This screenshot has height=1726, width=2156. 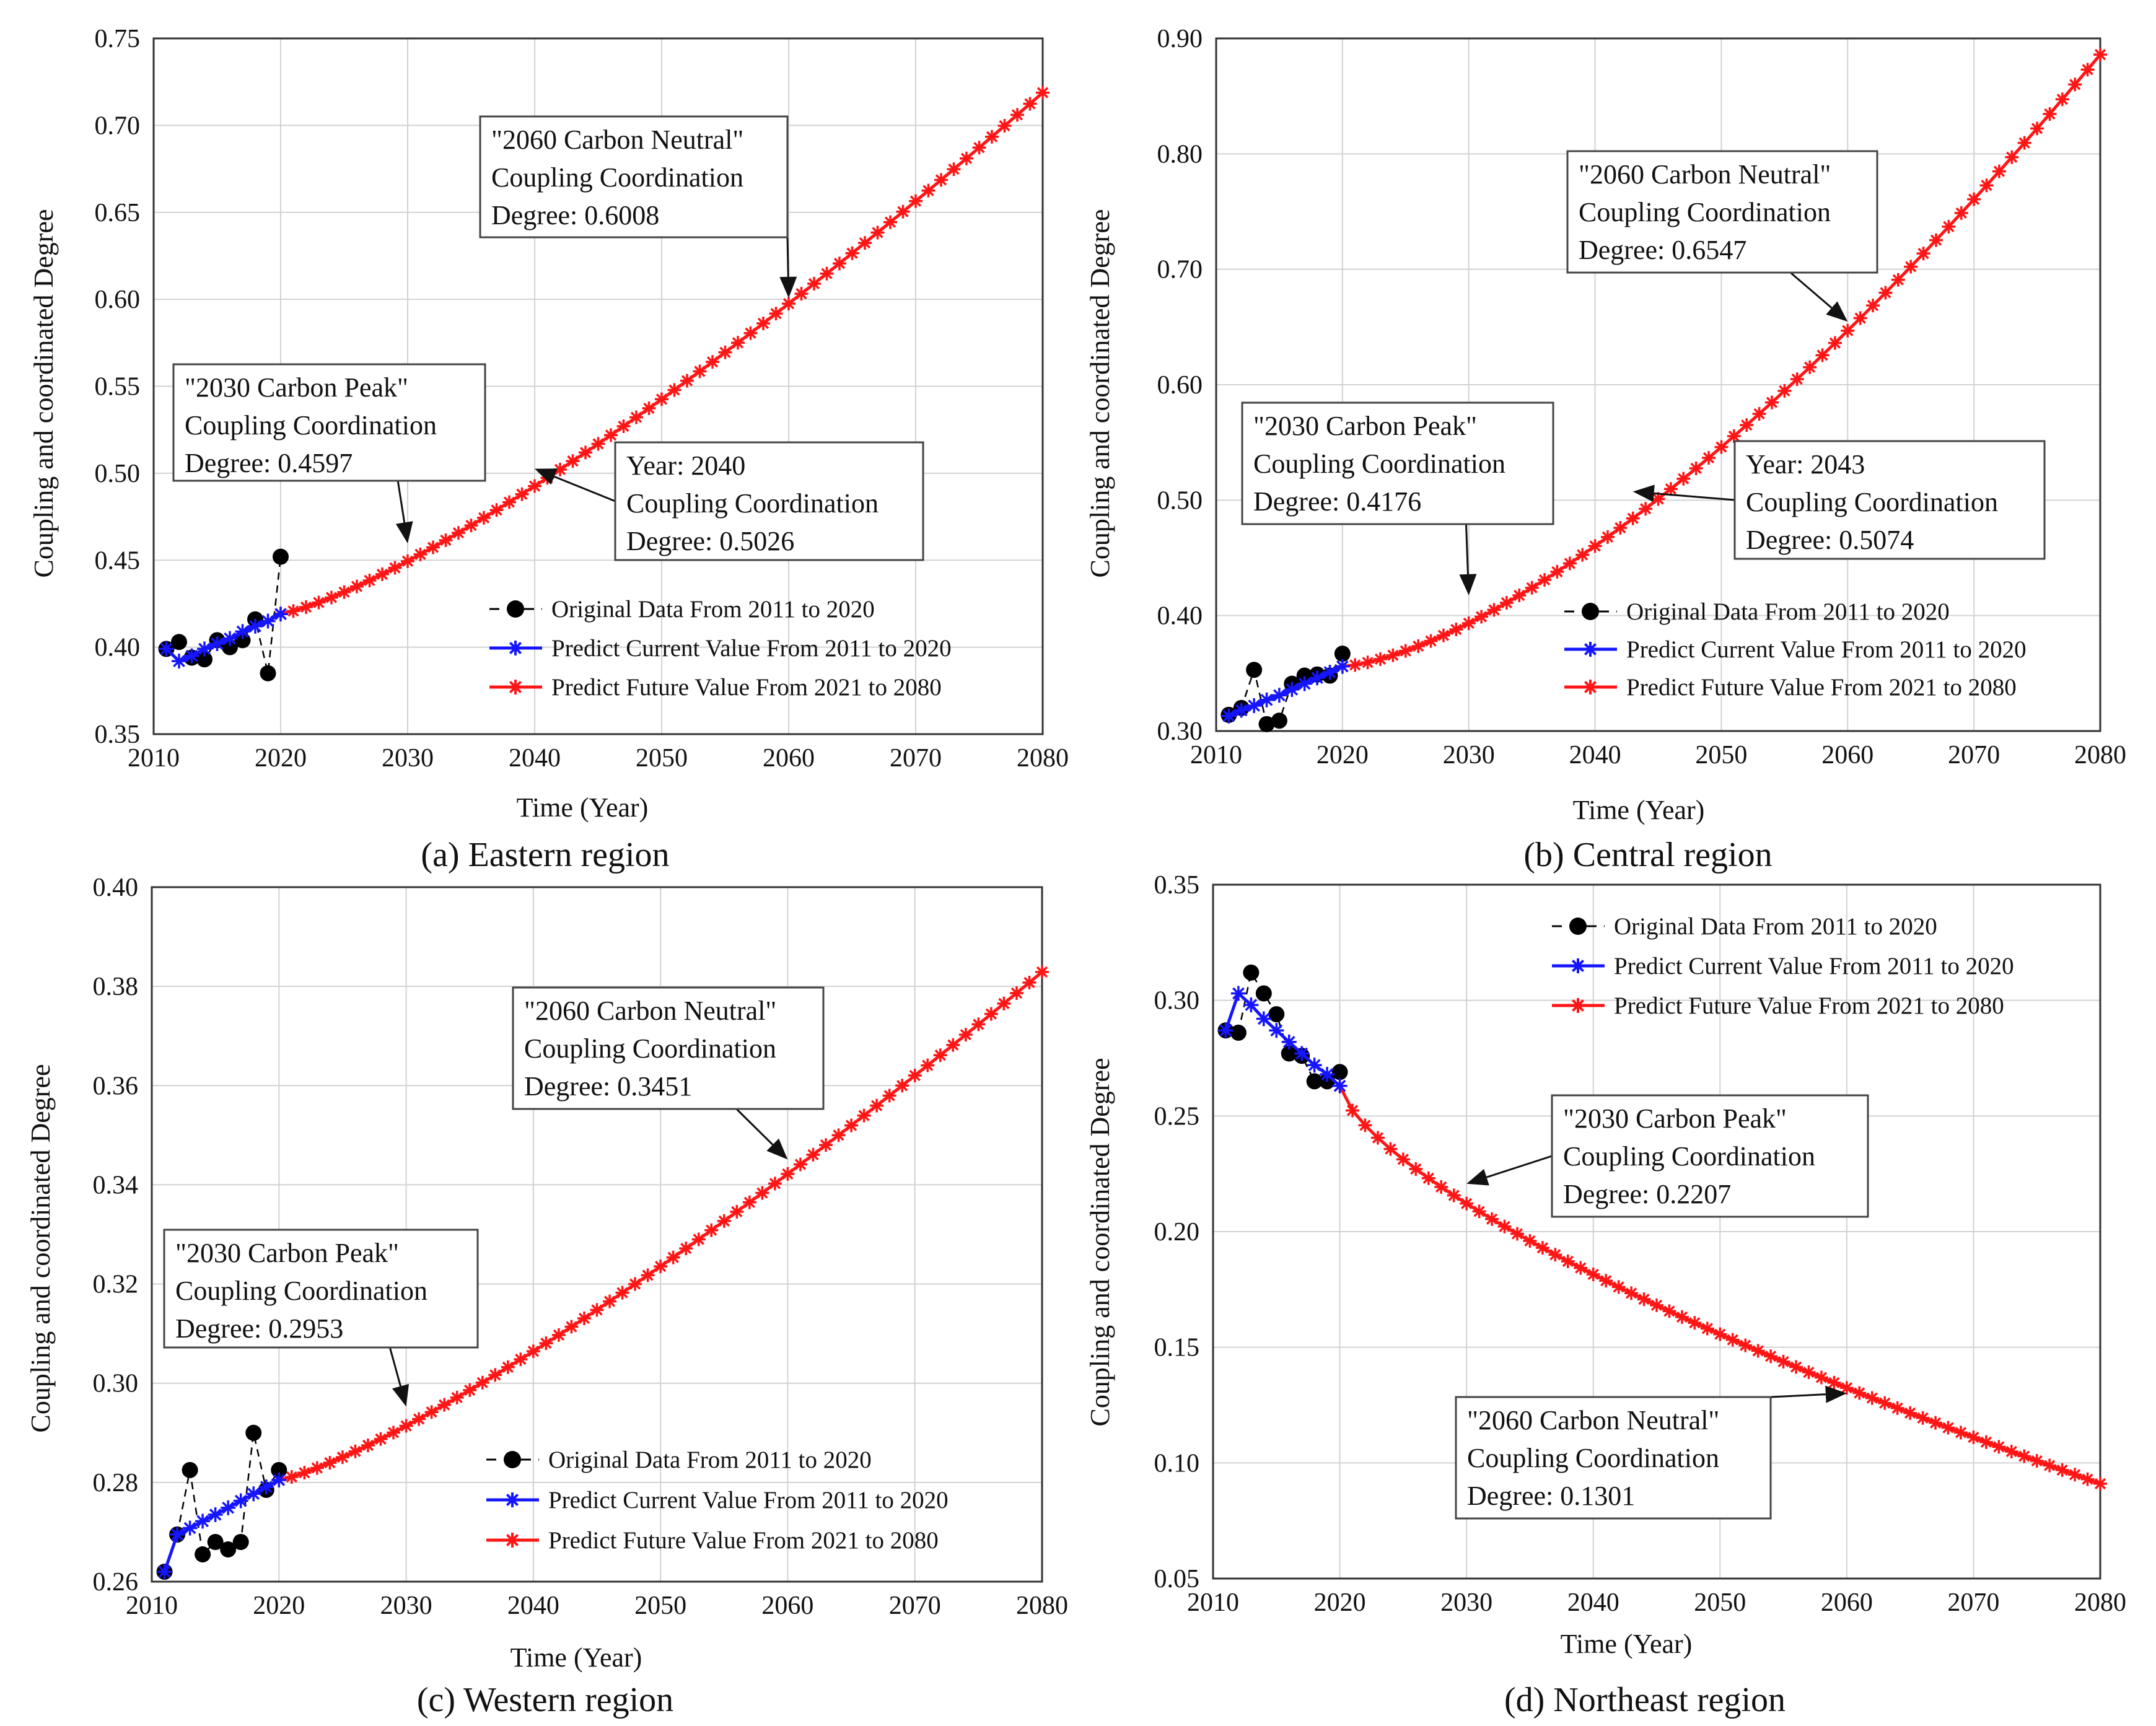 I want to click on y-tick-label: 0.25, so click(x=1177, y=1116).